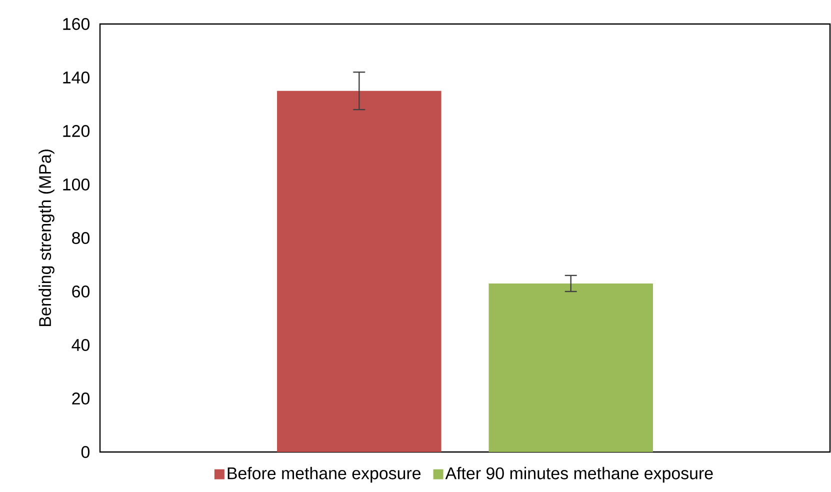 The height and width of the screenshot is (492, 831). Describe the element at coordinates (85, 452) in the screenshot. I see `y-tick-label: 0` at that location.